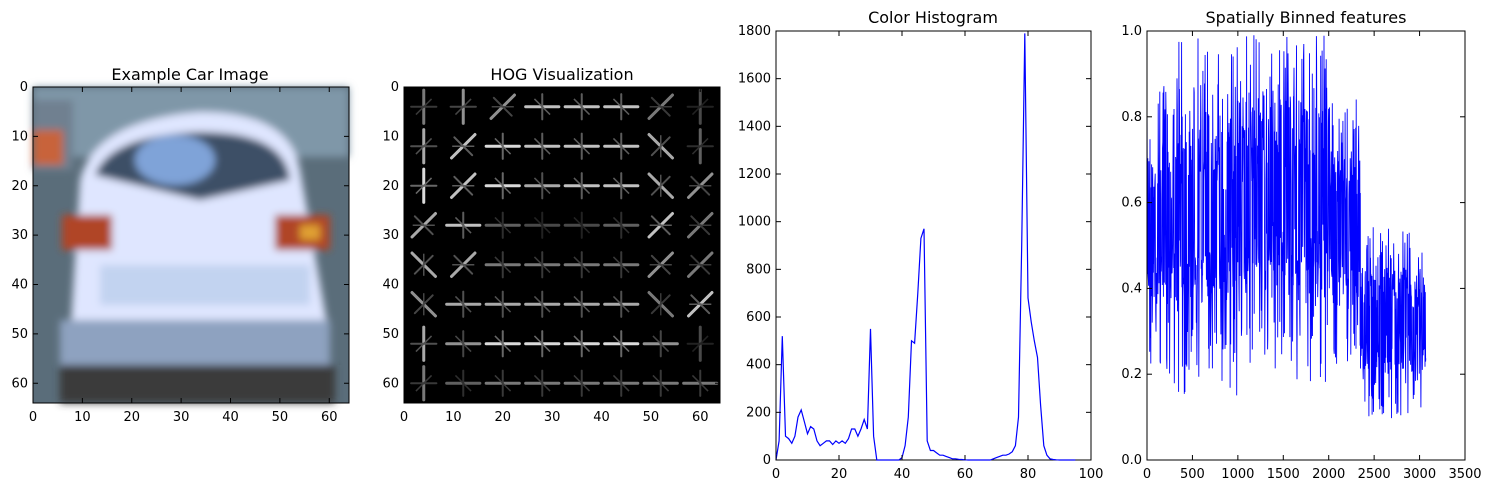 The width and height of the screenshot is (1490, 490). Describe the element at coordinates (758, 317) in the screenshot. I see `y-tick-label: 600` at that location.